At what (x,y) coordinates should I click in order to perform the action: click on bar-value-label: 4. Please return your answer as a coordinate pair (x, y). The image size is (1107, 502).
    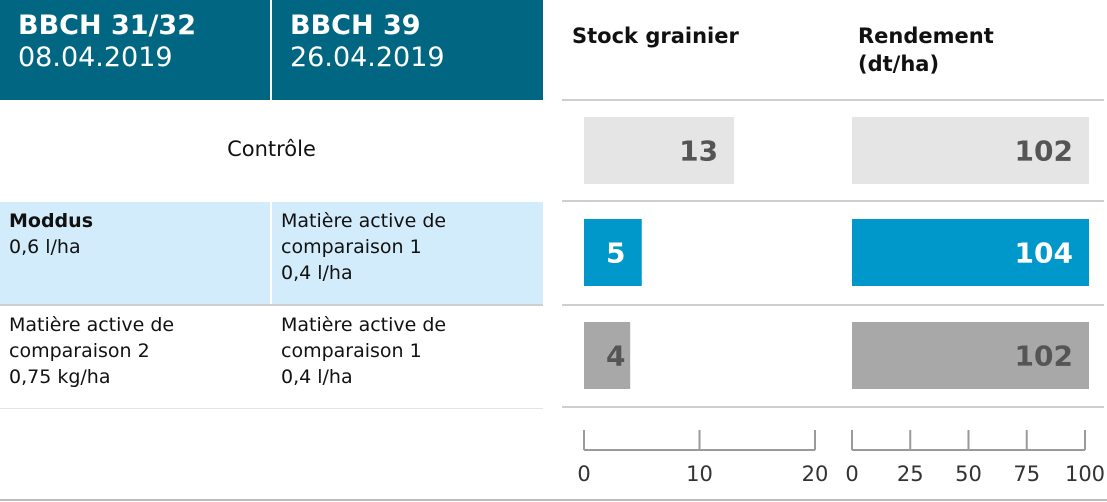
    Looking at the image, I should click on (615, 356).